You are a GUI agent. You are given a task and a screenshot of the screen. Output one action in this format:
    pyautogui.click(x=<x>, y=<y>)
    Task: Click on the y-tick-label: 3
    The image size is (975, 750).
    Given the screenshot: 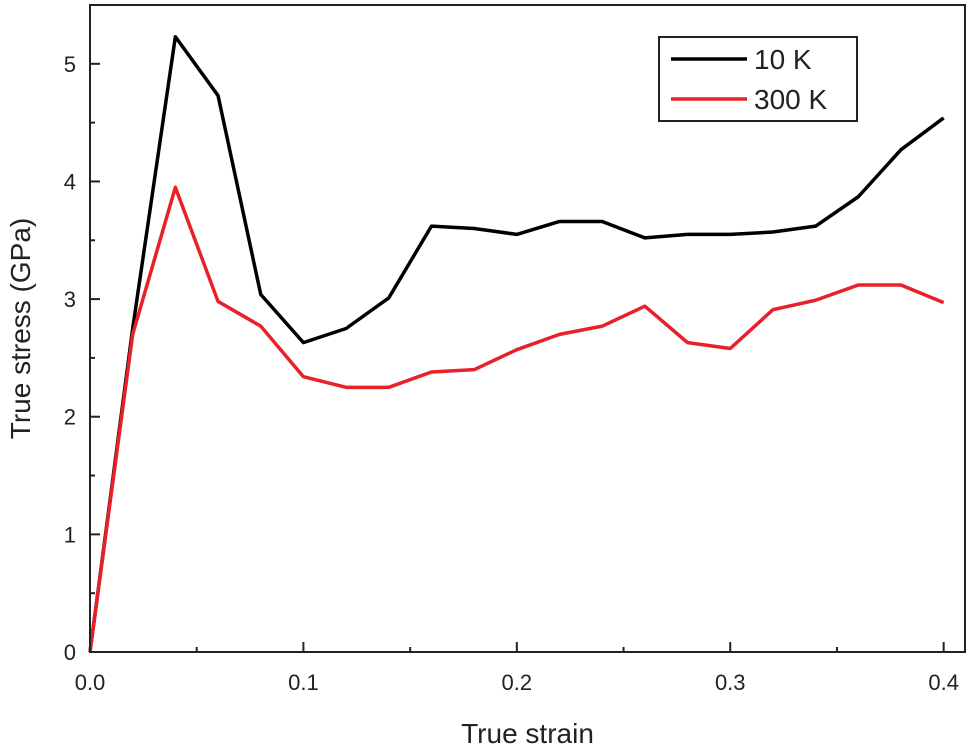 What is the action you would take?
    pyautogui.click(x=70, y=299)
    